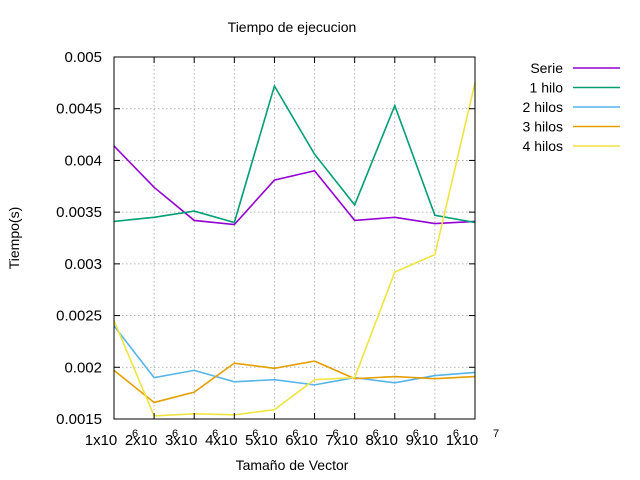 The height and width of the screenshot is (480, 640). I want to click on x-tick-label: 7x10, so click(341, 440).